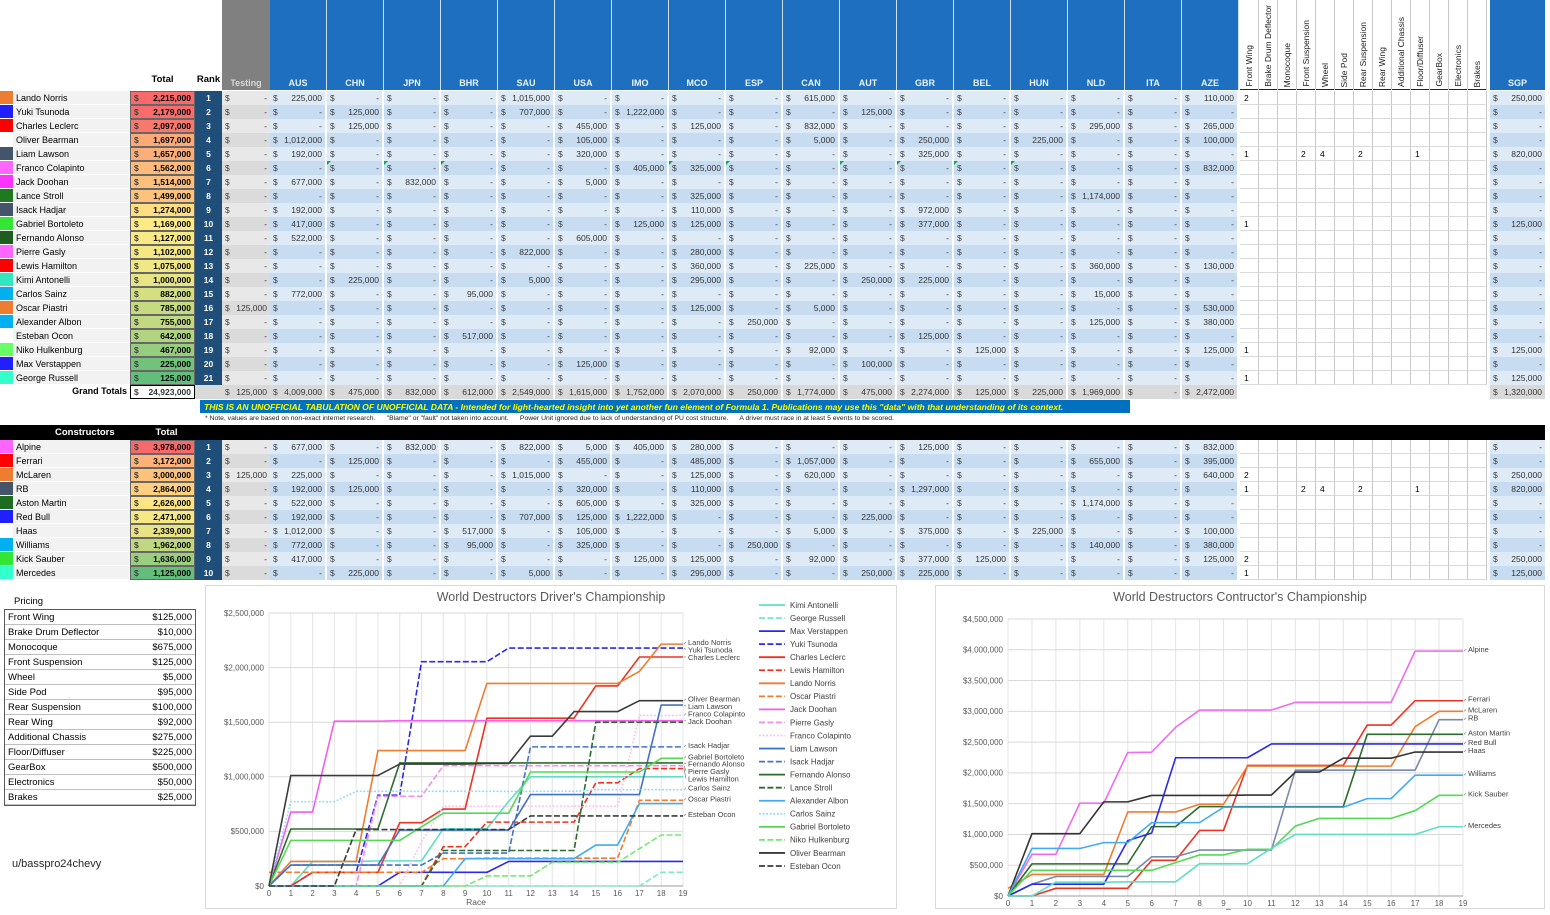  Describe the element at coordinates (1517, 392) in the screenshot. I see `money-cell: $1,320,000` at that location.